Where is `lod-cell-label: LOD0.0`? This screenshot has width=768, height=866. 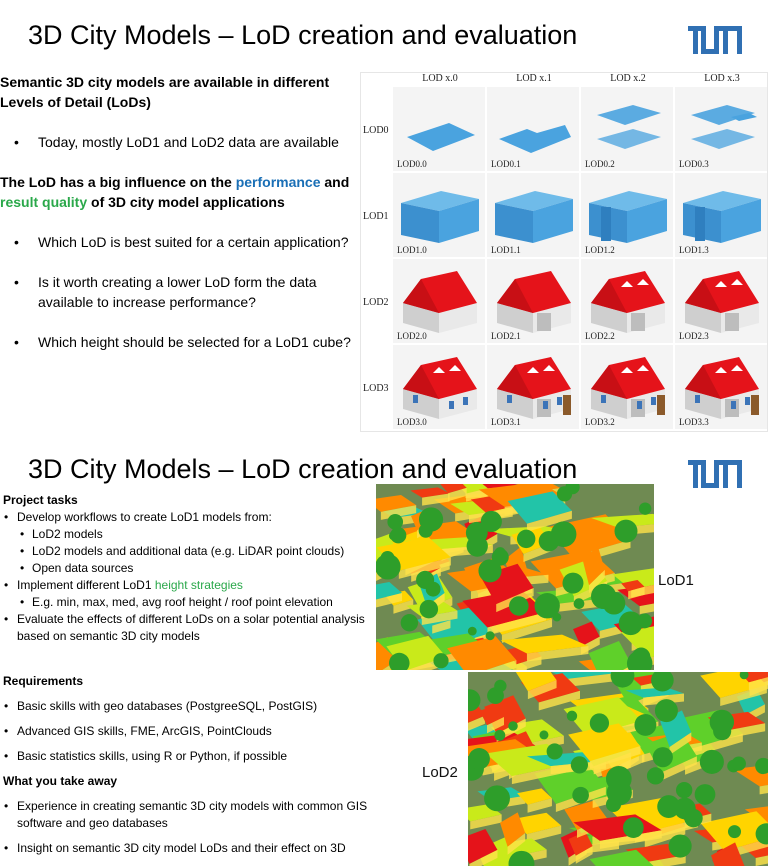 lod-cell-label: LOD0.0 is located at coordinates (412, 164).